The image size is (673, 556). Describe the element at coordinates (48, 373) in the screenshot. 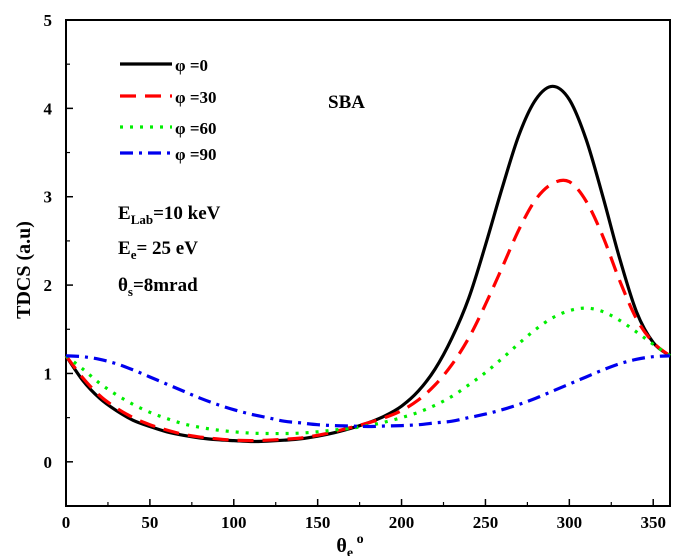

I see `y-tick-label: 1` at that location.